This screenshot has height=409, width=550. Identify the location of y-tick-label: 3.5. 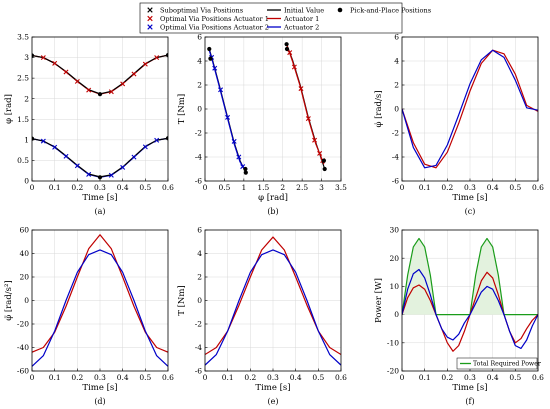
(23, 37).